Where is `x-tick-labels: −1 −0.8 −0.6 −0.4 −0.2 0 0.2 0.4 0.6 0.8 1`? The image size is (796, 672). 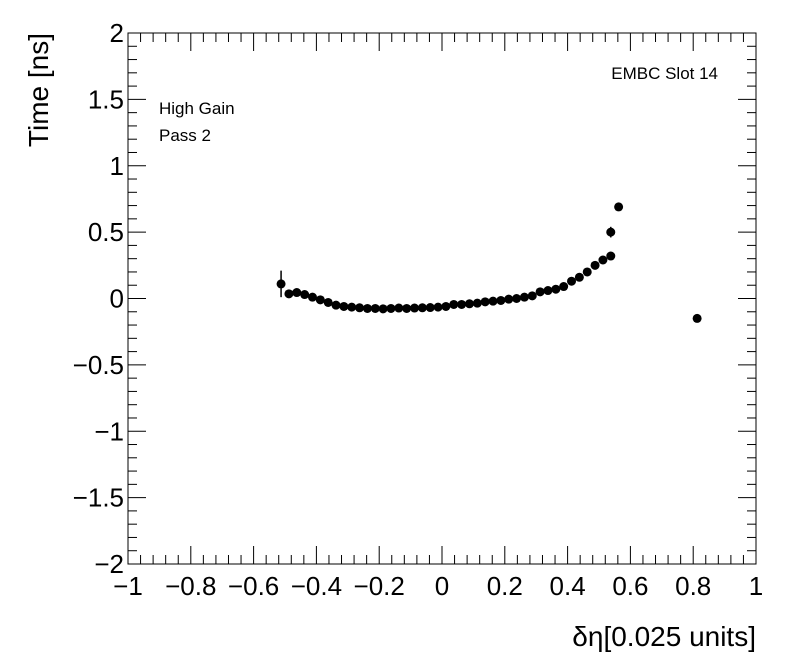 x-tick-labels: −1 −0.8 −0.6 −0.4 −0.2 0 0.2 0.4 0.6 0.8 1 is located at coordinates (438, 586).